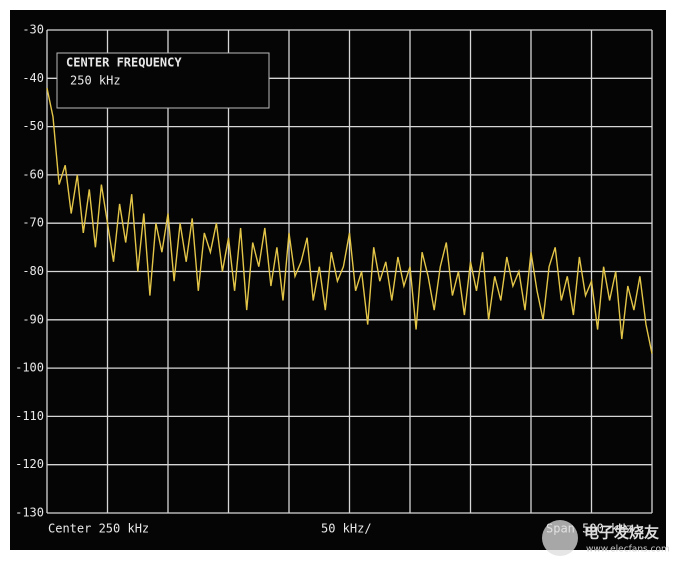 This screenshot has height=565, width=681. I want to click on y-tick-label: -40, so click(33, 78).